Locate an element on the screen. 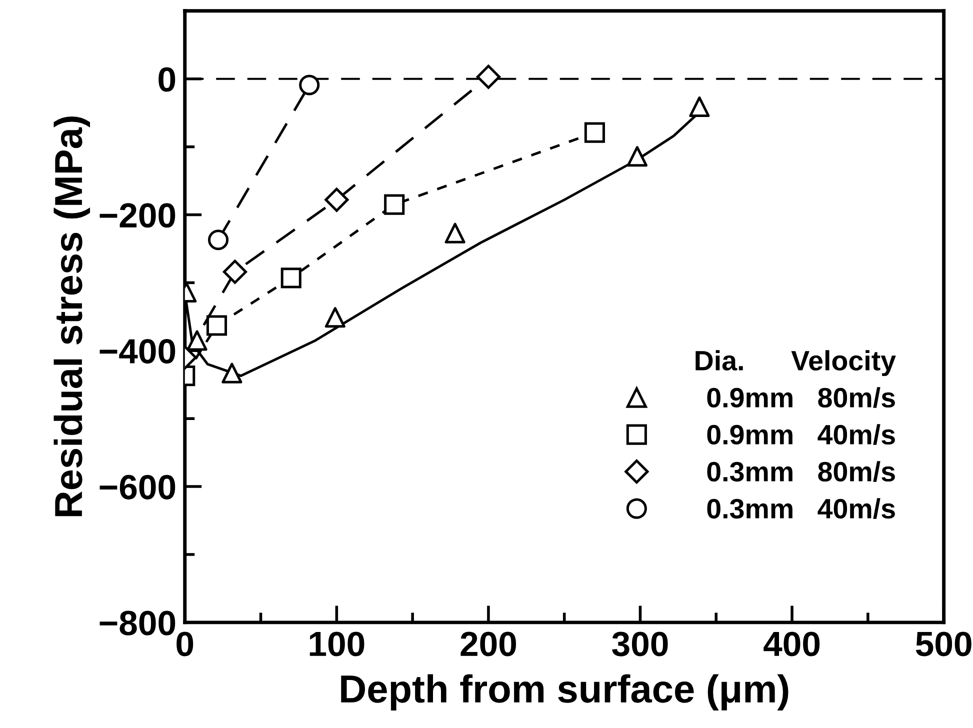 Image resolution: width=973 pixels, height=728 pixels. legend-label: 0.3mm 40m/s is located at coordinates (801, 508).